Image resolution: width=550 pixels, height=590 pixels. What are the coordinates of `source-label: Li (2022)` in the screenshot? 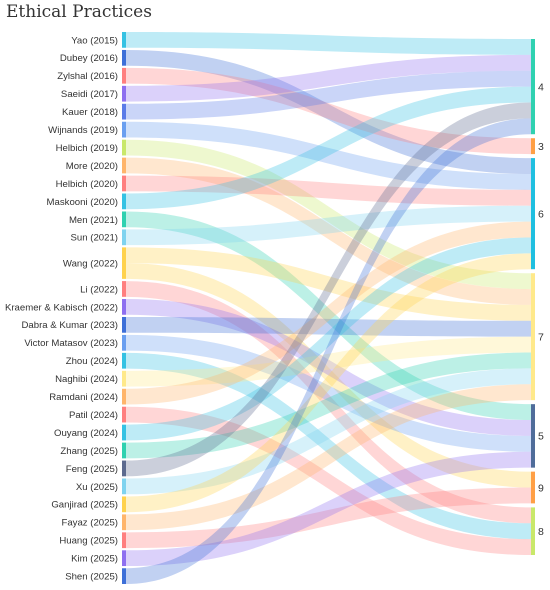 It's located at (99, 289).